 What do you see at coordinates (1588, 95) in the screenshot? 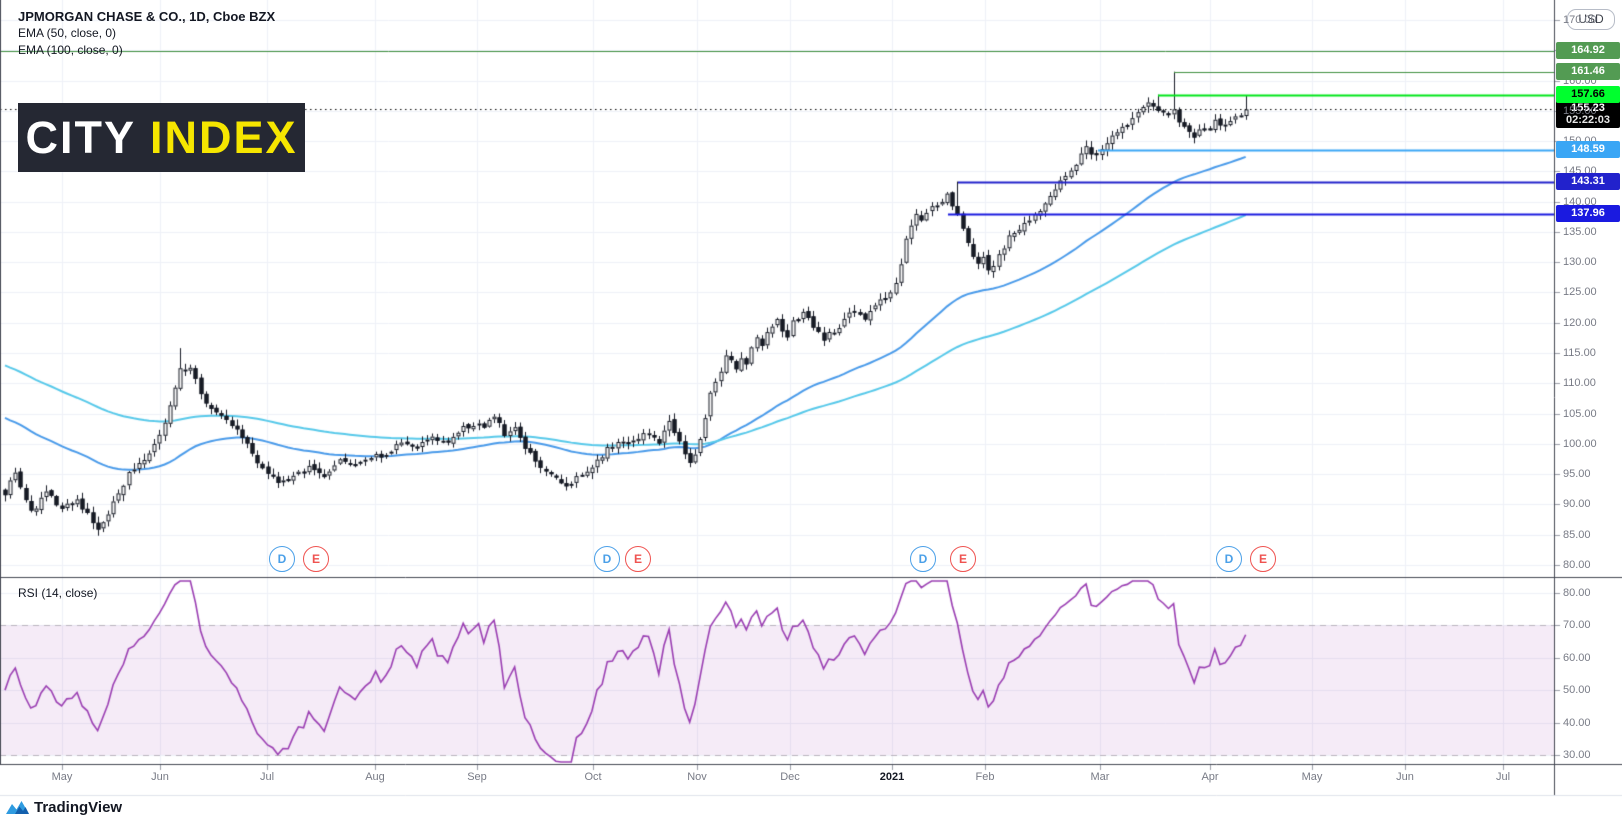
I see `price-level-label: 157.66` at bounding box center [1588, 95].